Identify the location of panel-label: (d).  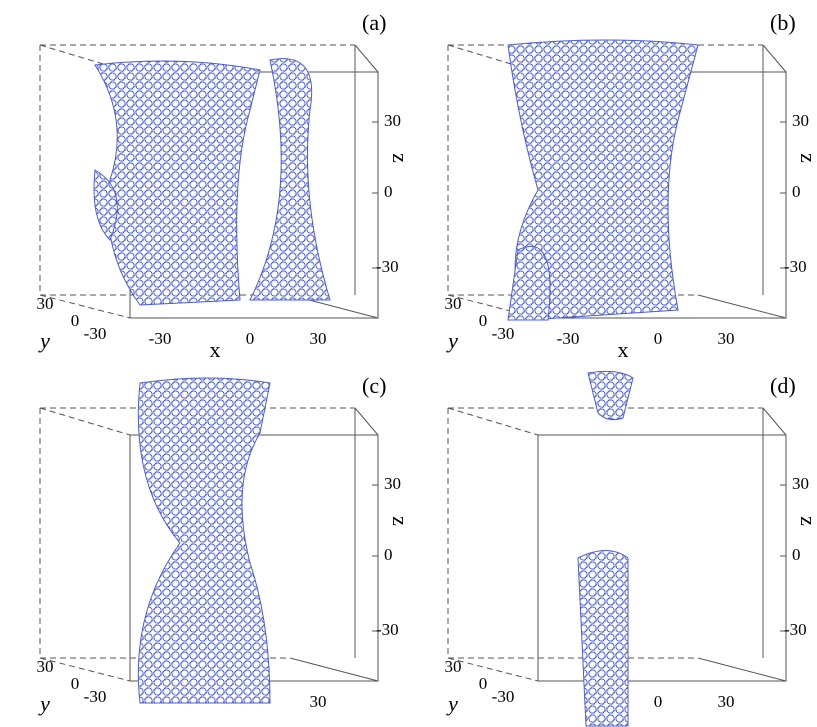
(783, 385).